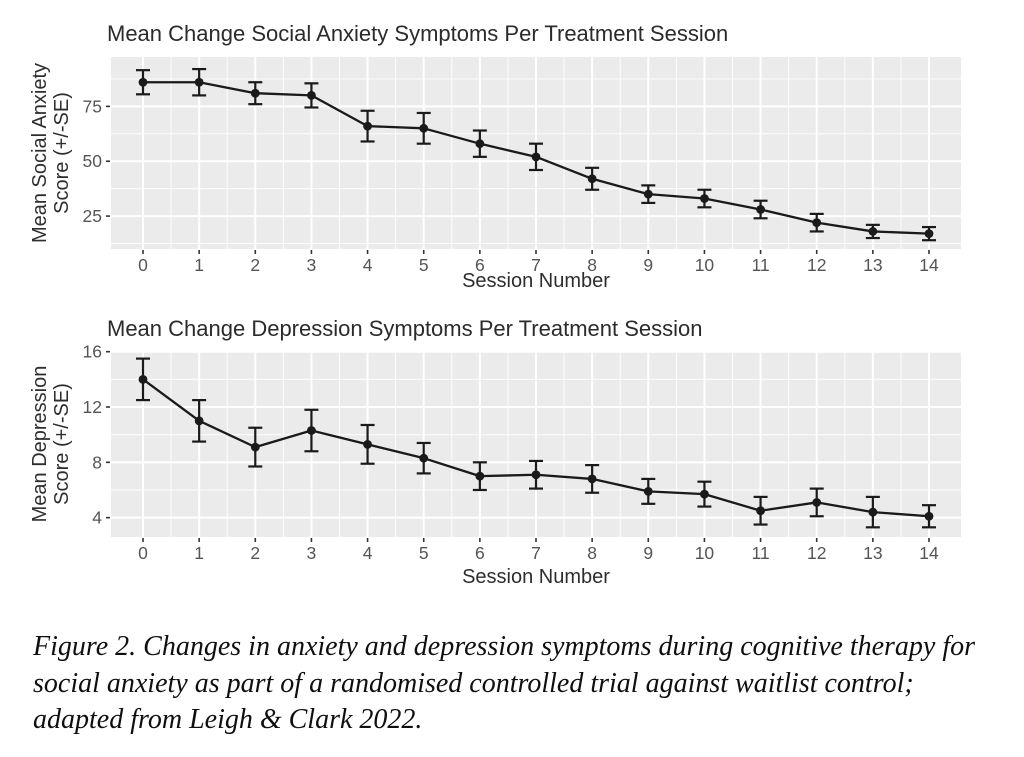 This screenshot has width=1024, height=757. Describe the element at coordinates (62, 153) in the screenshot. I see `y-axis-title-anxiety-line2: Score (+/-SE)` at that location.